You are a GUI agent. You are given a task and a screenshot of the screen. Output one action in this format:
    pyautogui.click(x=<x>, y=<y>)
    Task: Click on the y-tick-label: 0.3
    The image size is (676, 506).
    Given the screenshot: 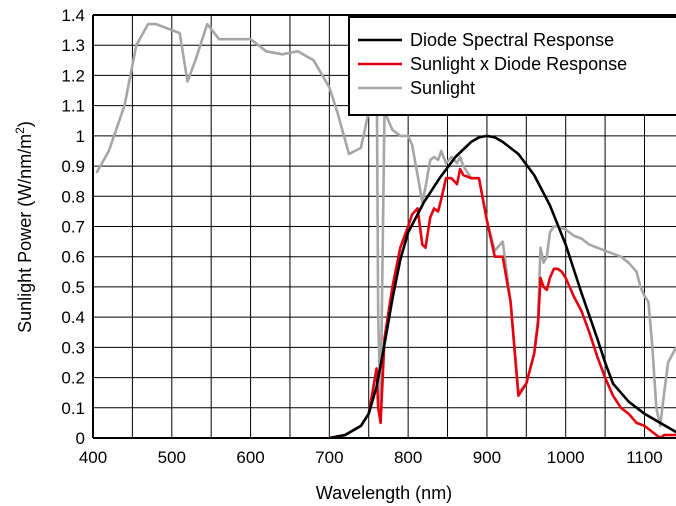 What is the action you would take?
    pyautogui.click(x=73, y=347)
    